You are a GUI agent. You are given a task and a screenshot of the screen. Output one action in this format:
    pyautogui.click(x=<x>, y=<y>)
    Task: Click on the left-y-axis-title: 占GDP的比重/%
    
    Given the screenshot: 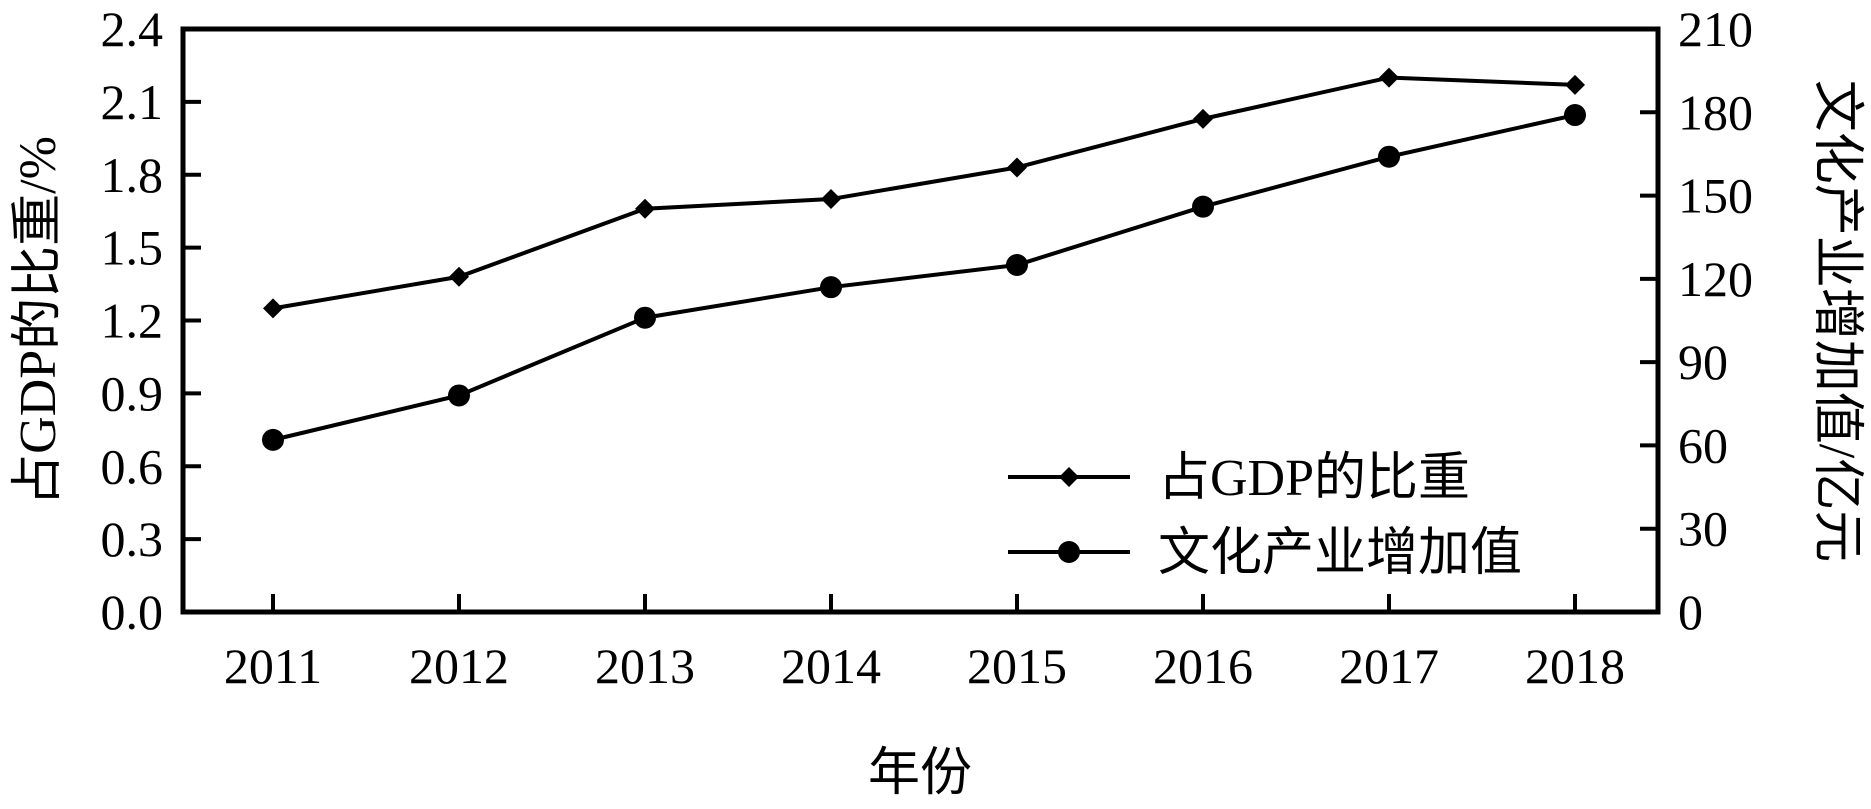 What is the action you would take?
    pyautogui.click(x=38, y=321)
    